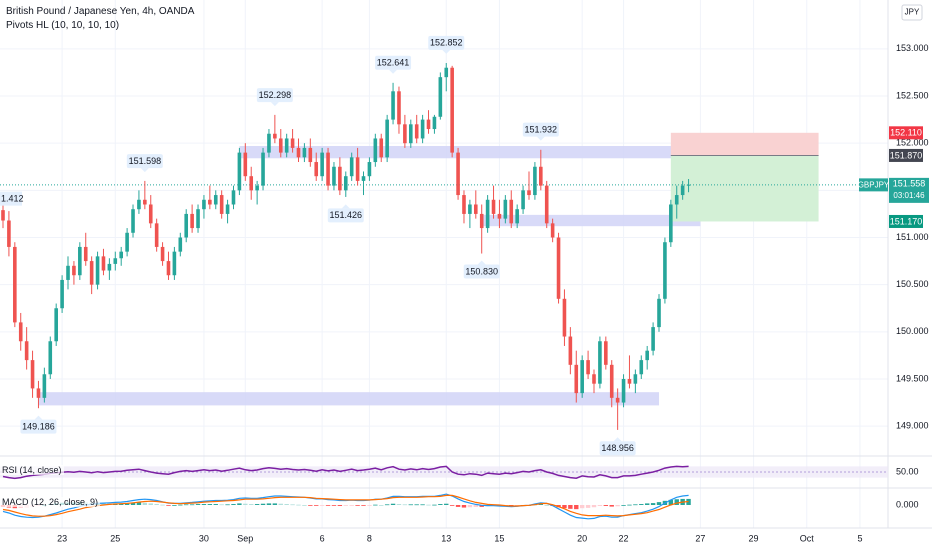 This screenshot has width=932, height=555. I want to click on stop-price-tag: 152.110, so click(906, 133).